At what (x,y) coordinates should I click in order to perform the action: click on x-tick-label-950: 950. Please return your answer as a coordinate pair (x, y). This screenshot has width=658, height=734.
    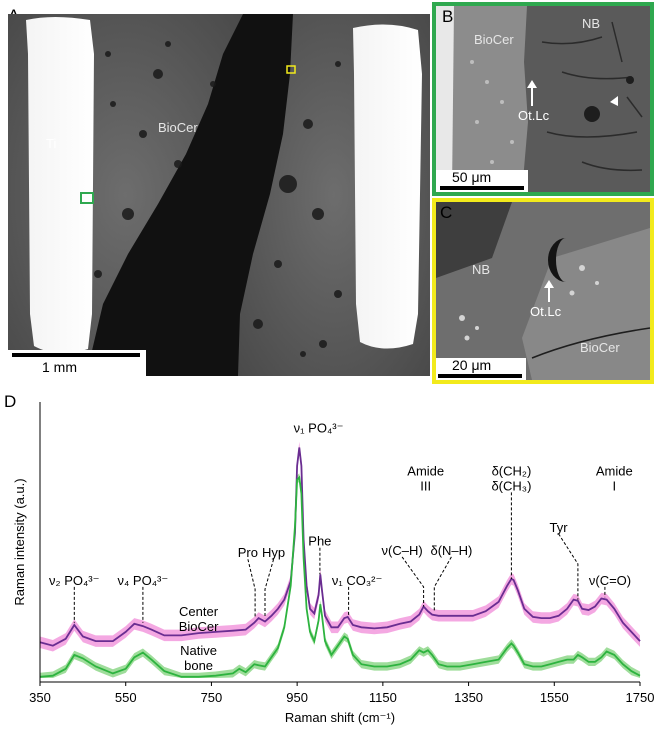
    Looking at the image, I should click on (297, 697).